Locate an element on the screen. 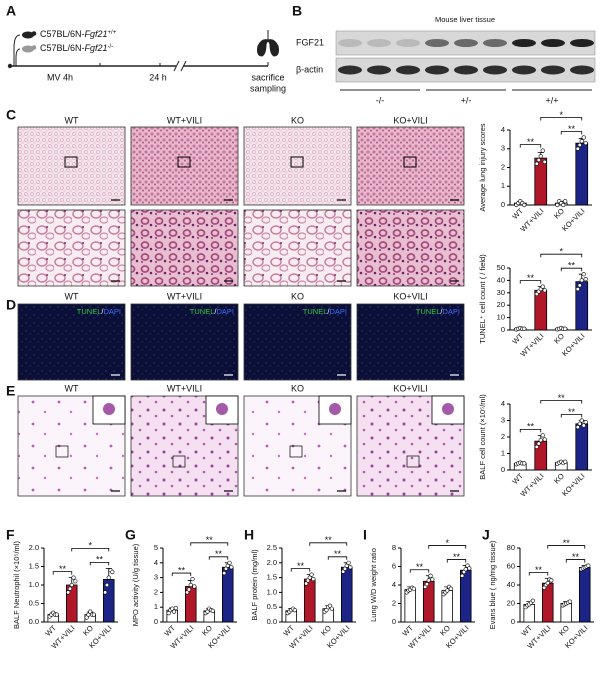 Image resolution: width=600 pixels, height=685 pixels. stain-part: DAPI is located at coordinates (451, 311).